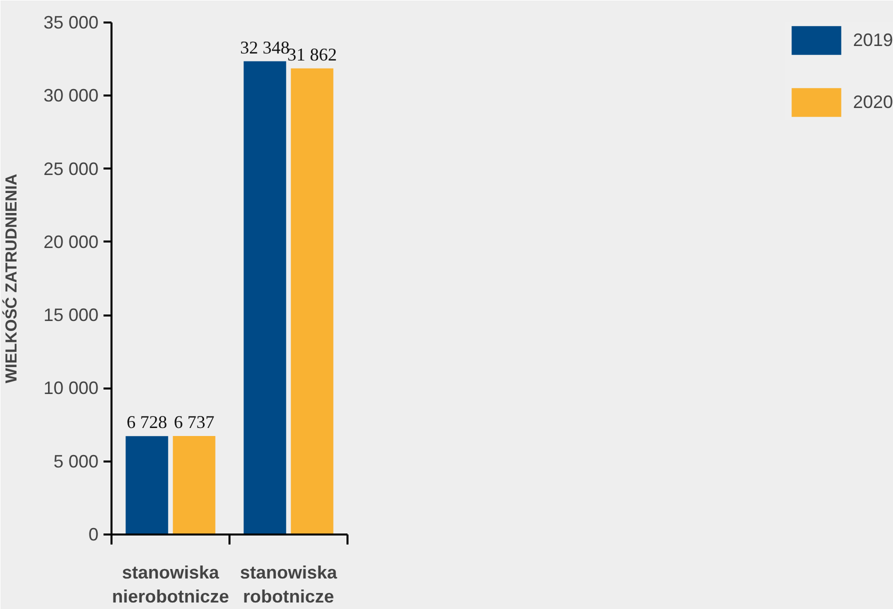 This screenshot has width=893, height=609. I want to click on data-label: 32 348, so click(265, 47).